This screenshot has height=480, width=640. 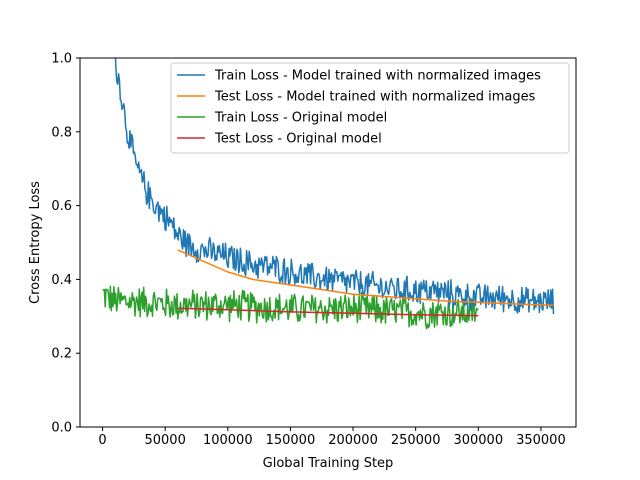 What do you see at coordinates (228, 440) in the screenshot?
I see `x-tick-label: 100000` at bounding box center [228, 440].